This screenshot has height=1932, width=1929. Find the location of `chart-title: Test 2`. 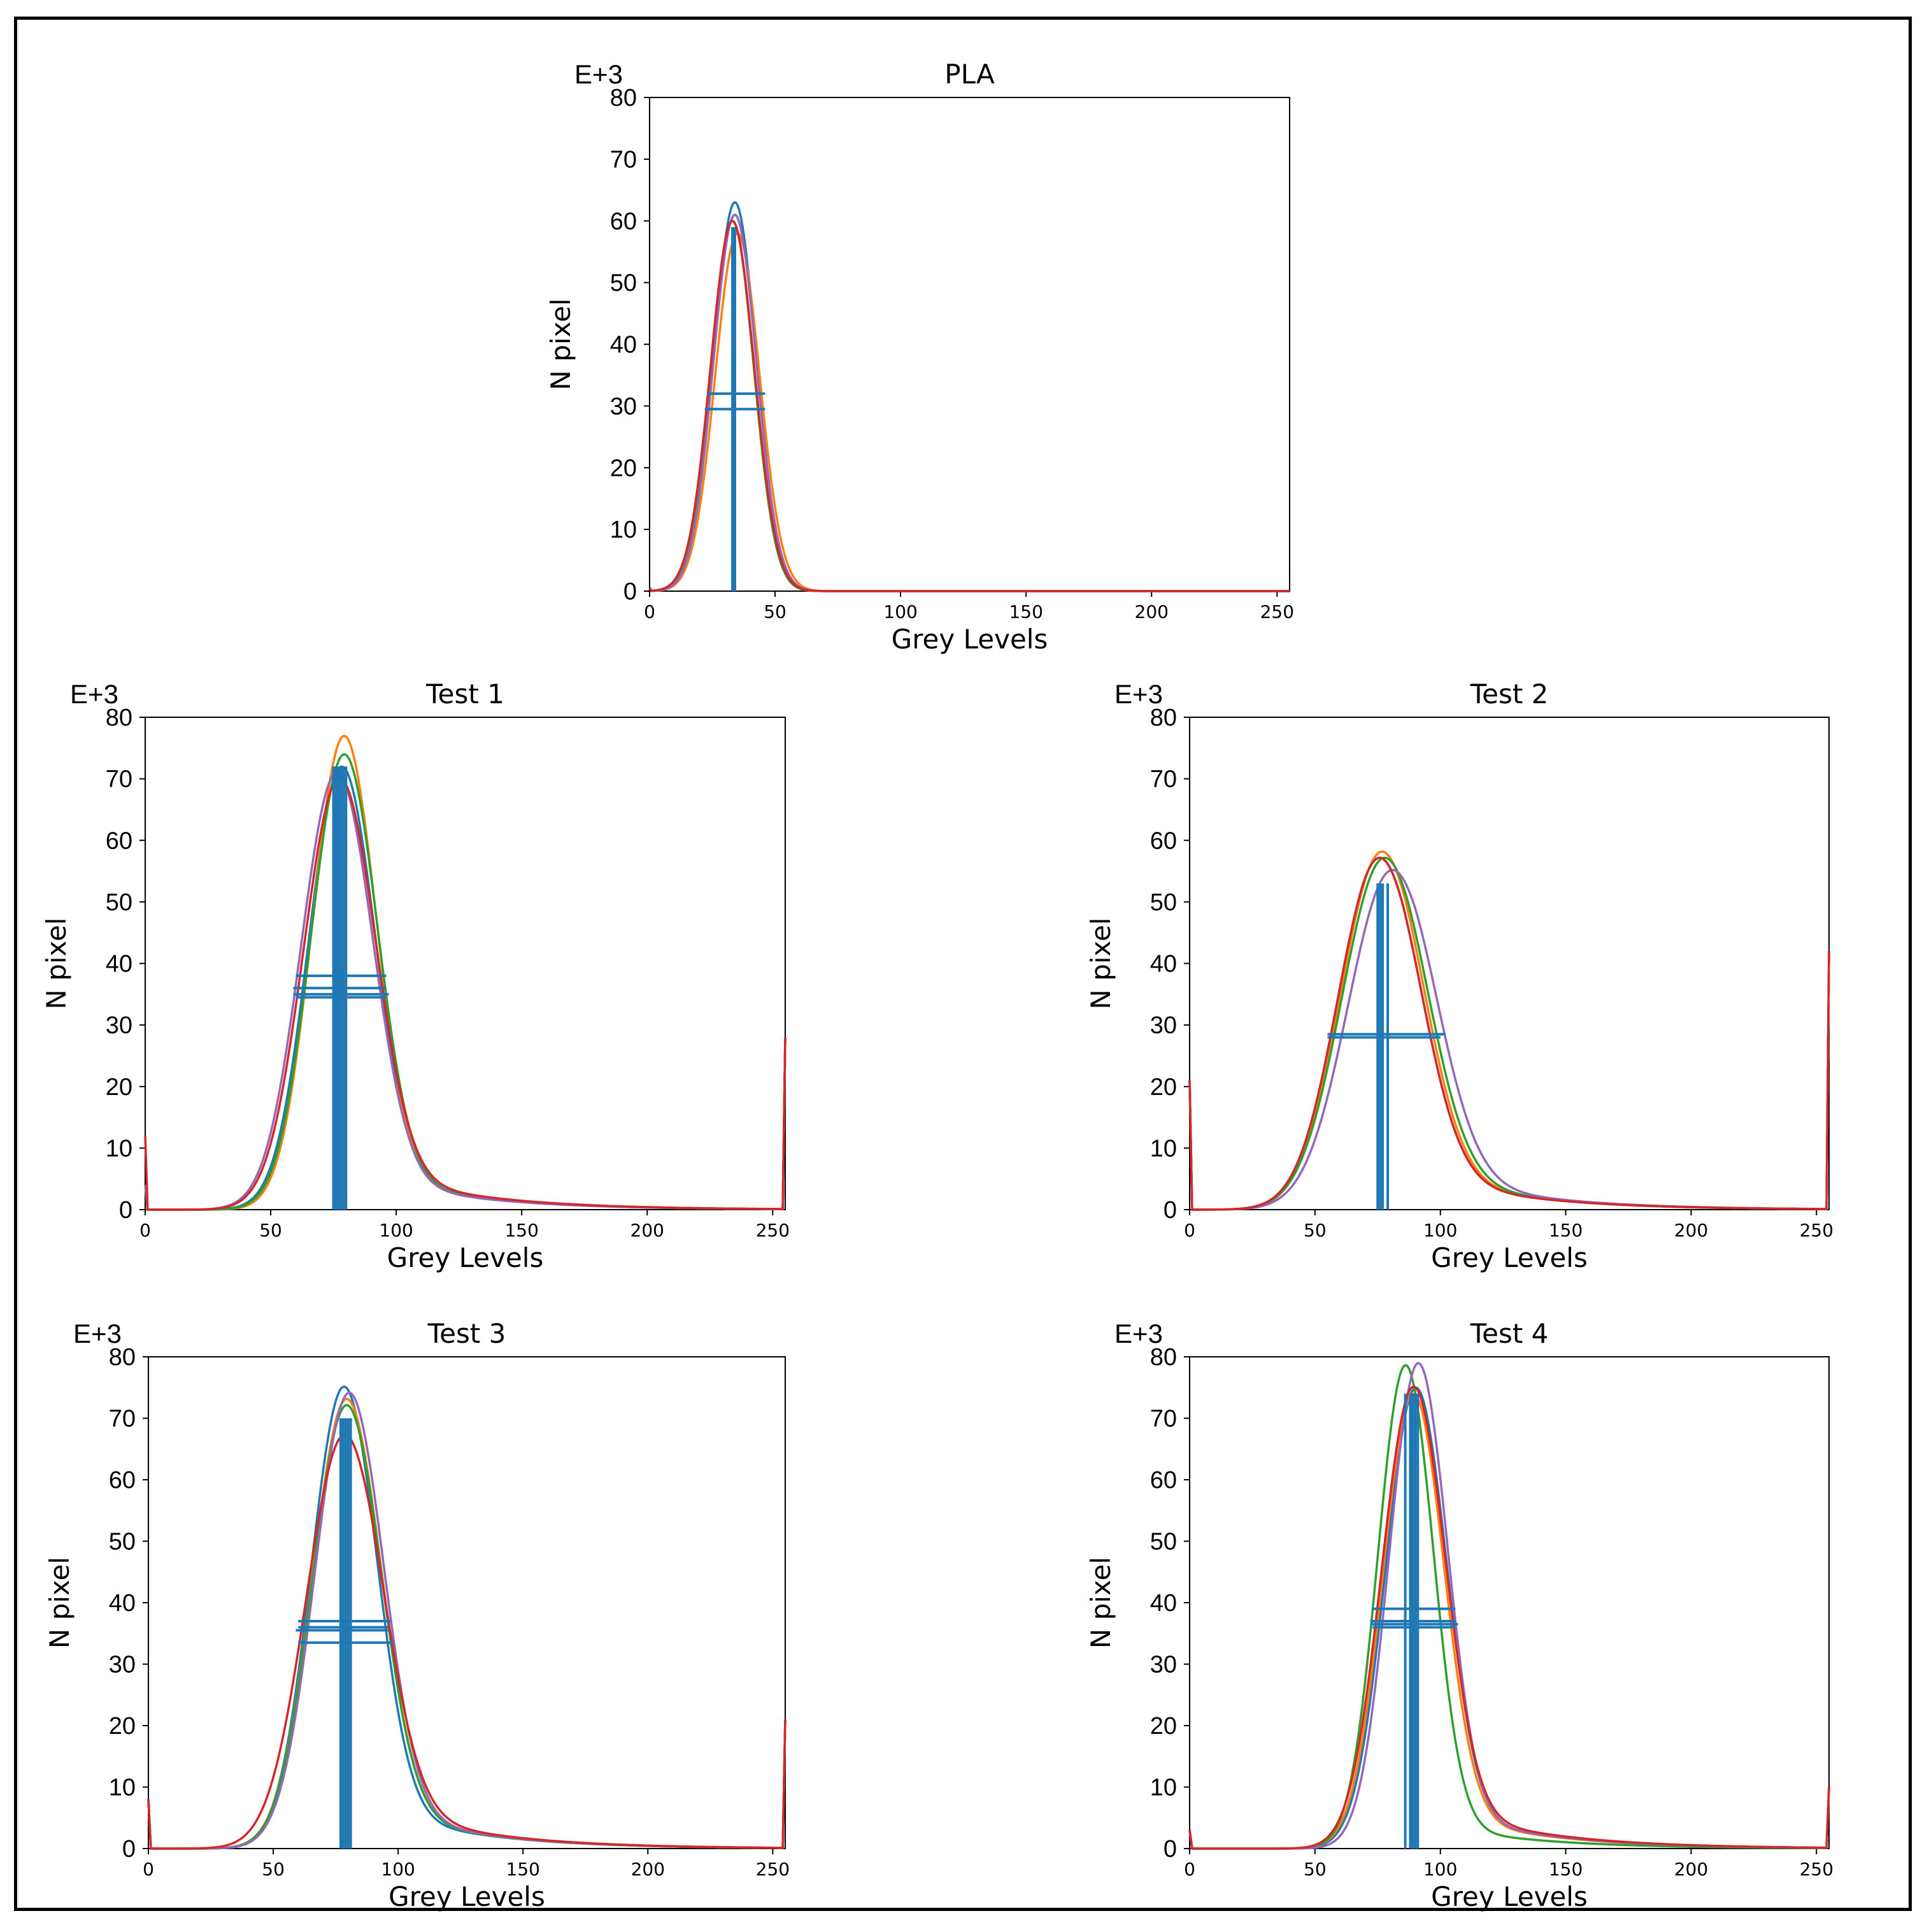

chart-title: Test 2 is located at coordinates (1509, 694).